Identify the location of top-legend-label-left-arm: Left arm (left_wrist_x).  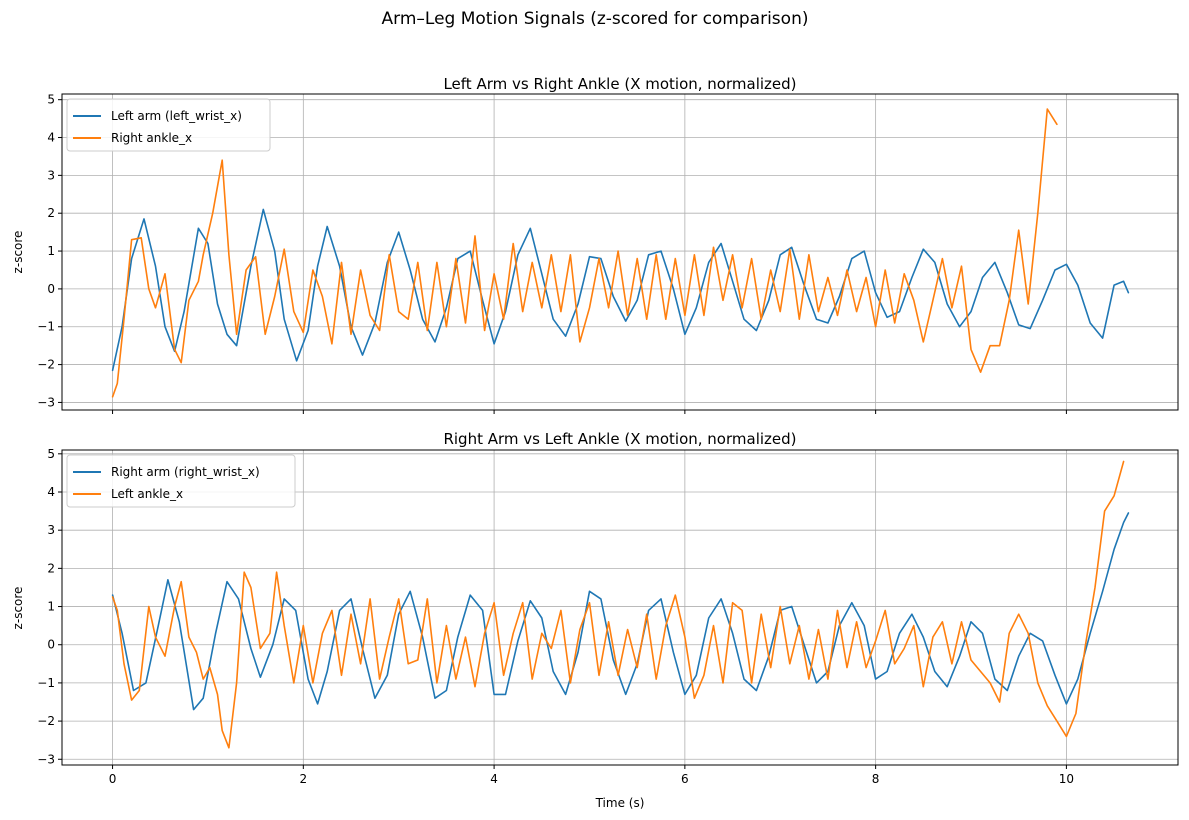
(176, 116).